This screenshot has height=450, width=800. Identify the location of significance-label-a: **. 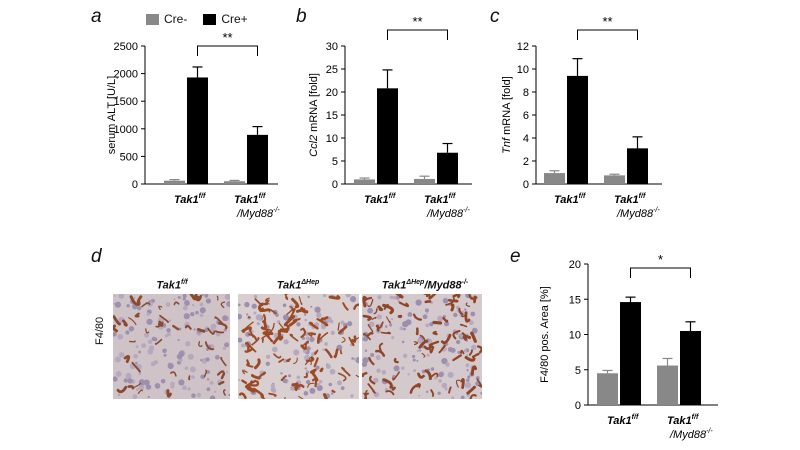
(227, 37).